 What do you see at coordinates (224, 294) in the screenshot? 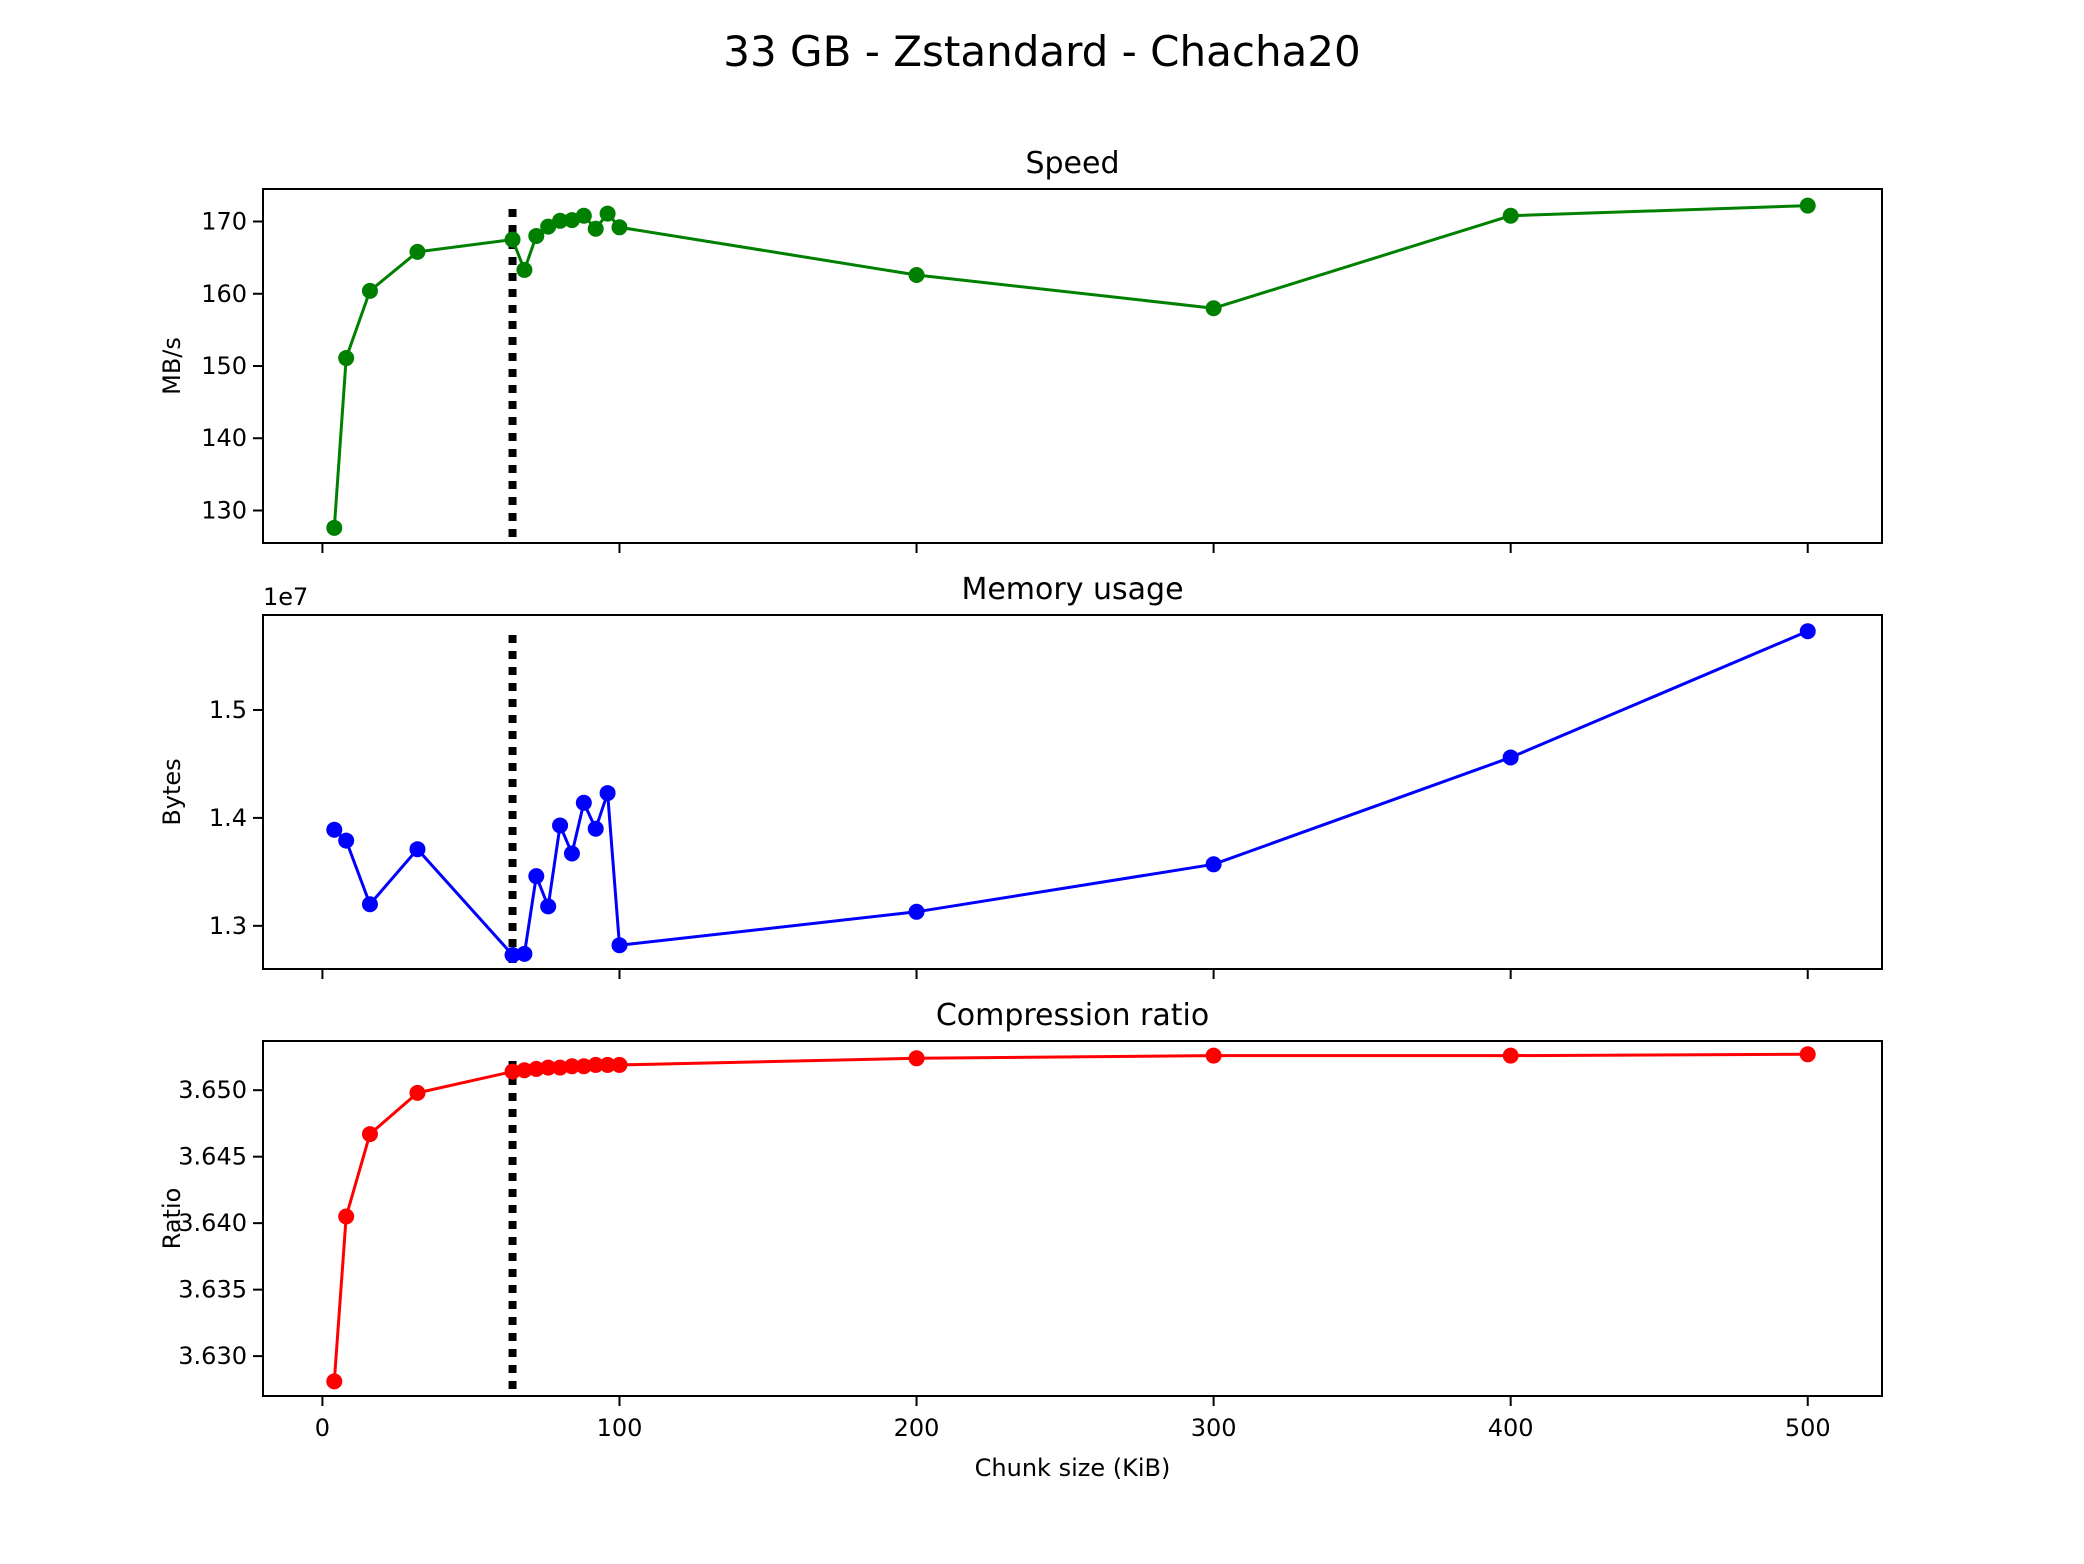
I see `speed-y-tick-label: 160` at bounding box center [224, 294].